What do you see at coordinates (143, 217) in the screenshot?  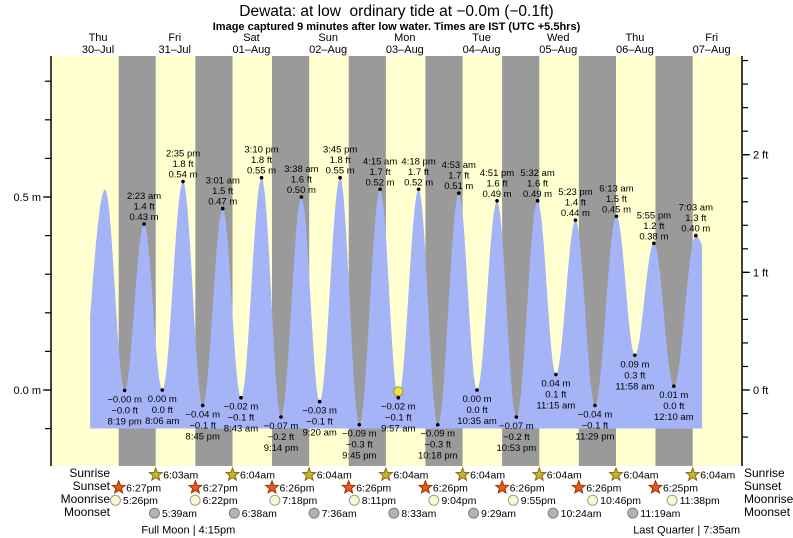 I see `high-label-m: 0.43 m` at bounding box center [143, 217].